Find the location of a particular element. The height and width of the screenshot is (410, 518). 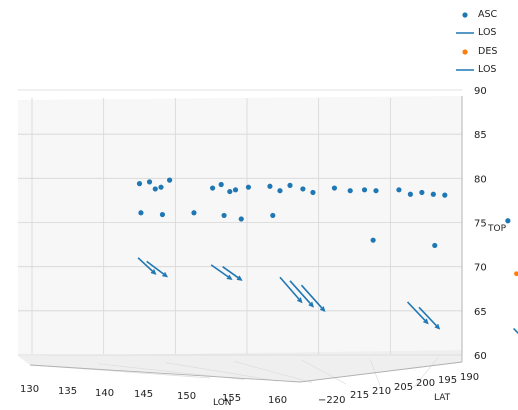

z-tick-label: 65 is located at coordinates (480, 312).